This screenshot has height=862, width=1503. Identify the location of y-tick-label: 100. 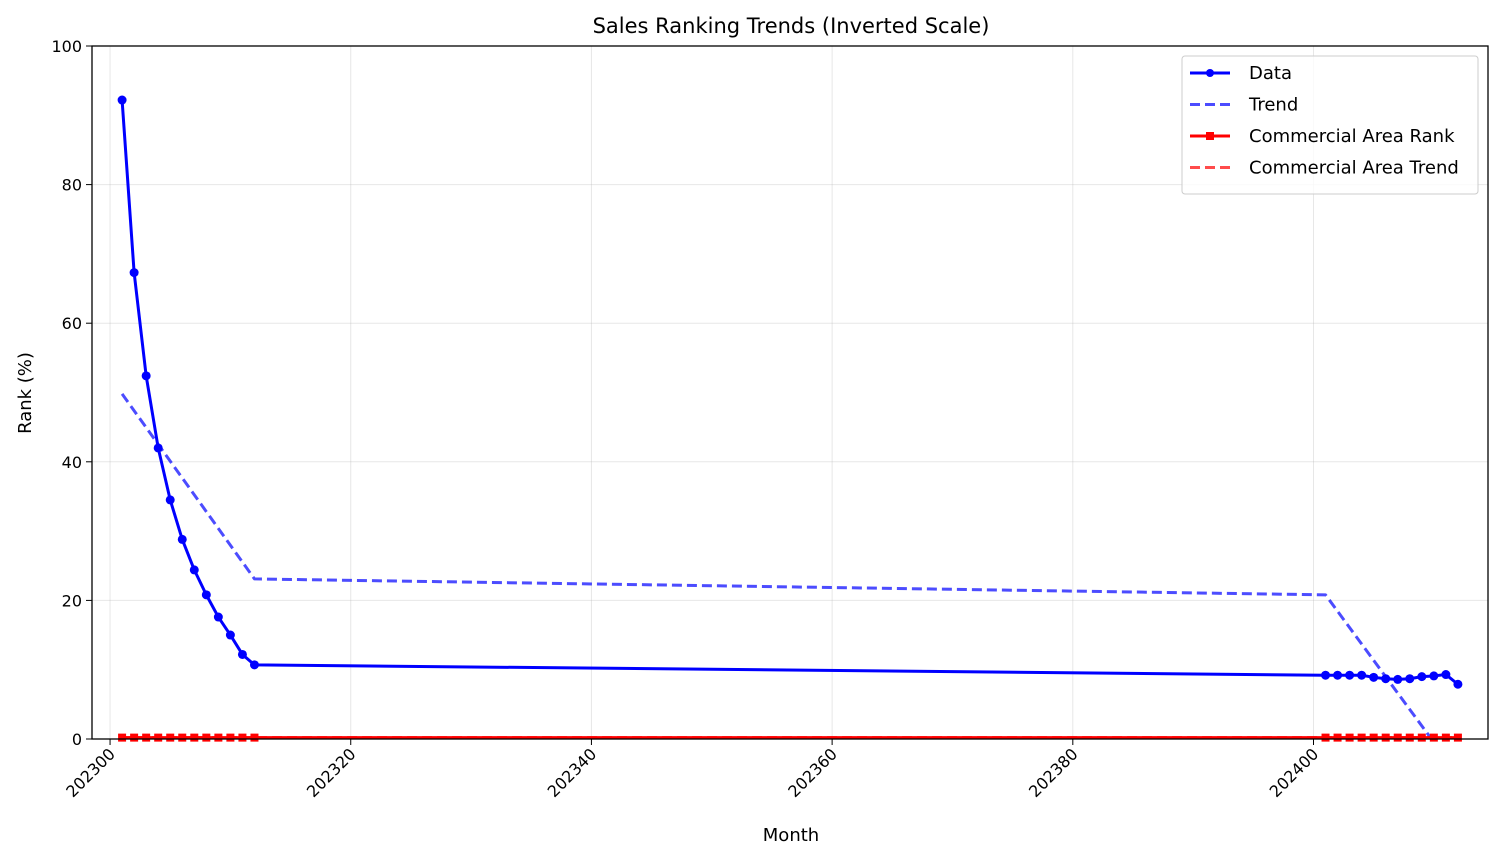
(66, 46).